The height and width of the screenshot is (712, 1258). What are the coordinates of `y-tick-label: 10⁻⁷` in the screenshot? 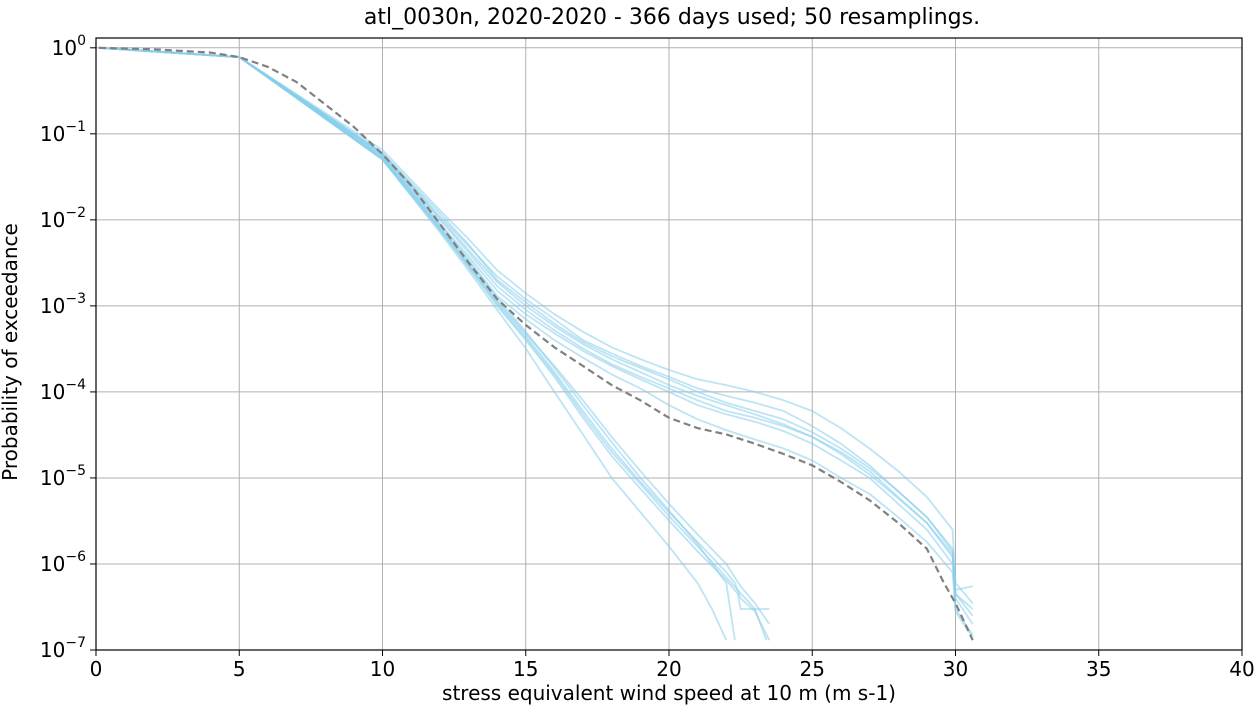 It's located at (63, 648).